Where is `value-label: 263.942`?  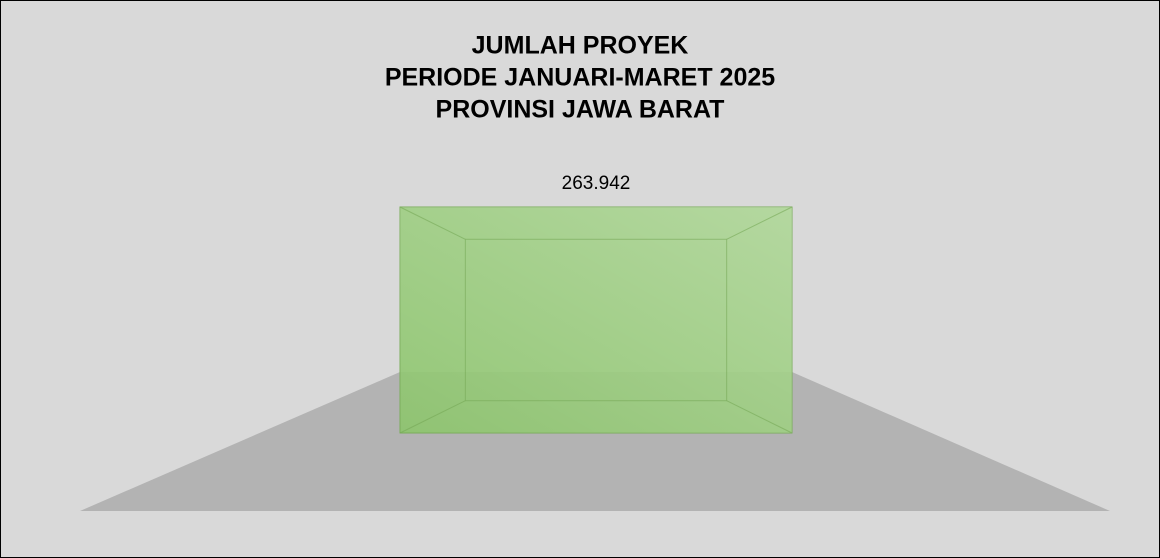
value-label: 263.942 is located at coordinates (596, 183).